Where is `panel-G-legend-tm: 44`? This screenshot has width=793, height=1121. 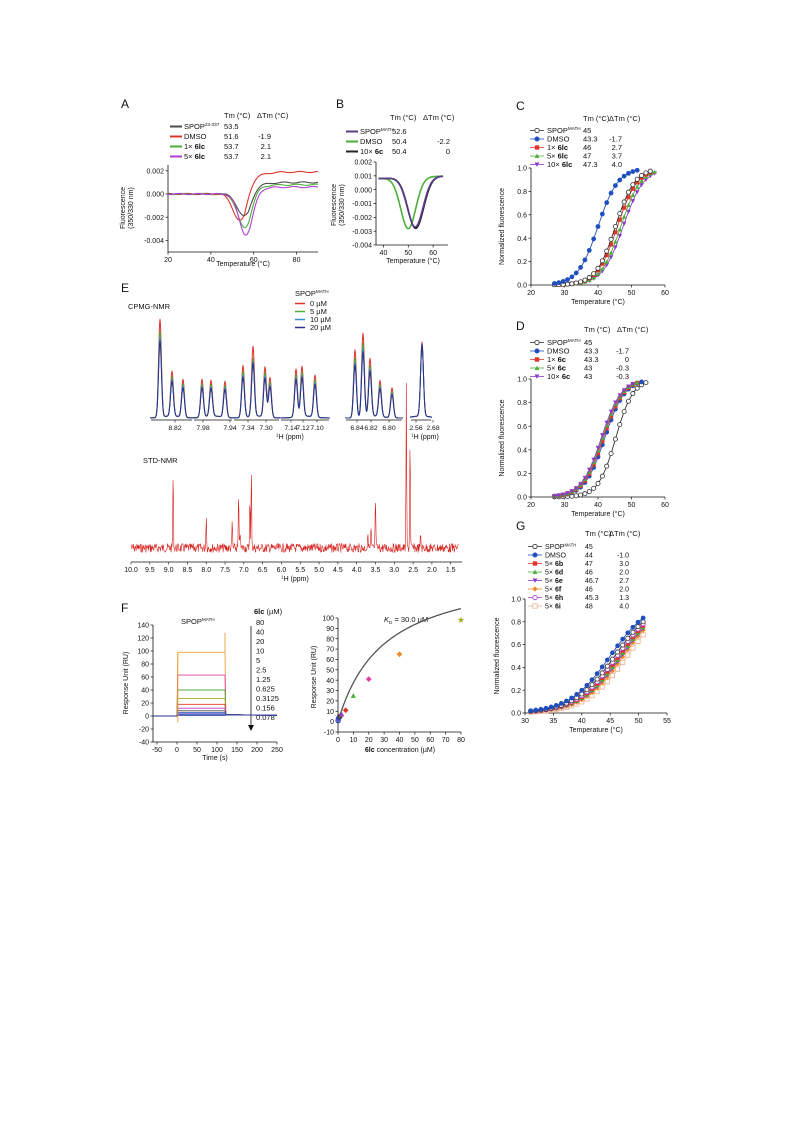
panel-G-legend-tm: 44 is located at coordinates (589, 556).